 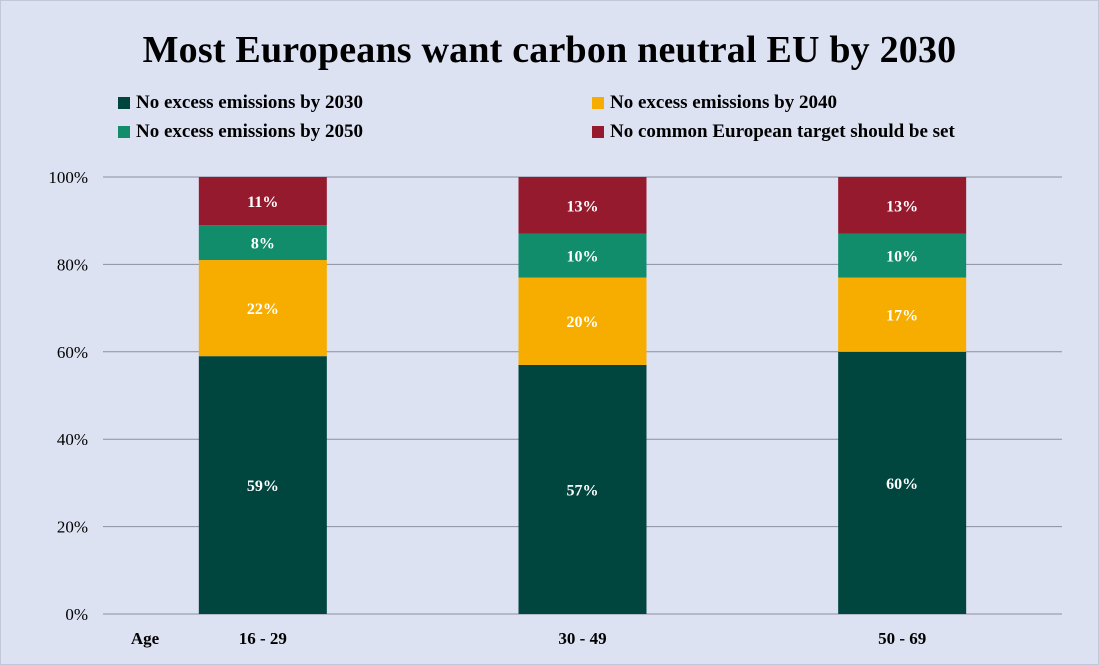 I want to click on data-label: 8%, so click(x=263, y=244).